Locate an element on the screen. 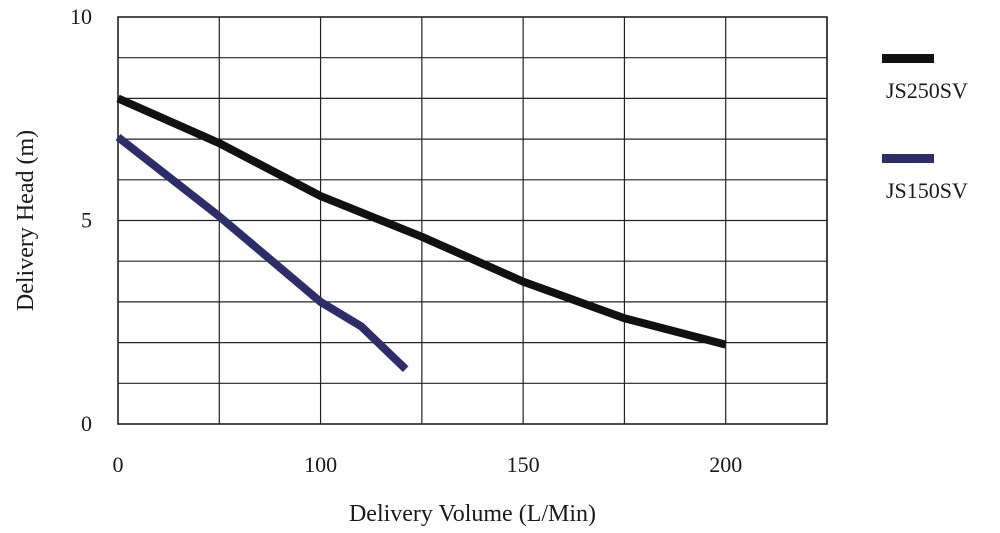 The height and width of the screenshot is (533, 1000). x-tick-label: 0 is located at coordinates (118, 464).